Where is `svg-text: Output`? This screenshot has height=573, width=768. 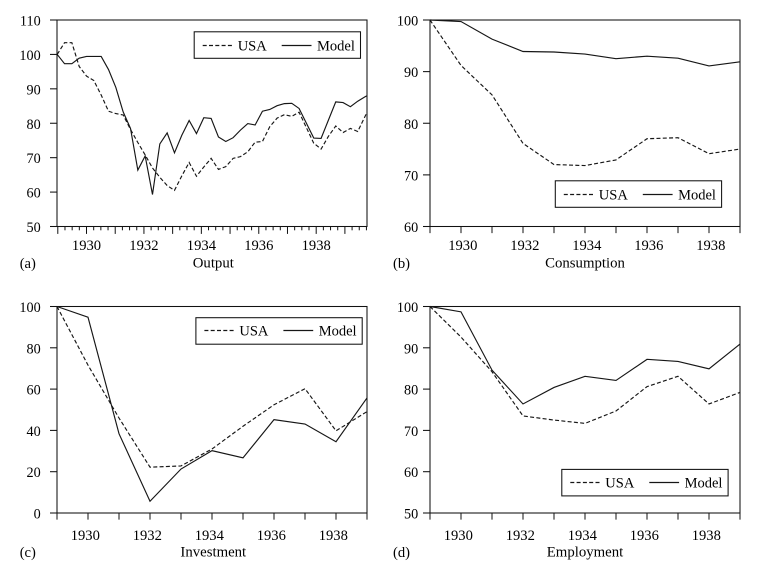
svg-text: Output is located at coordinates (214, 264).